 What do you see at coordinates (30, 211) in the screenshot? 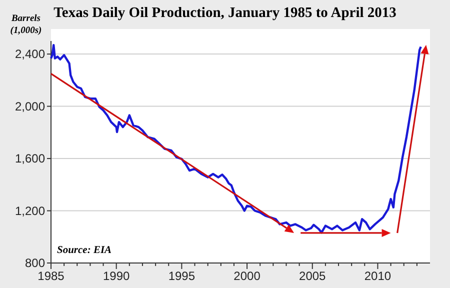
I see `y-tick-label: 1,200` at bounding box center [30, 211].